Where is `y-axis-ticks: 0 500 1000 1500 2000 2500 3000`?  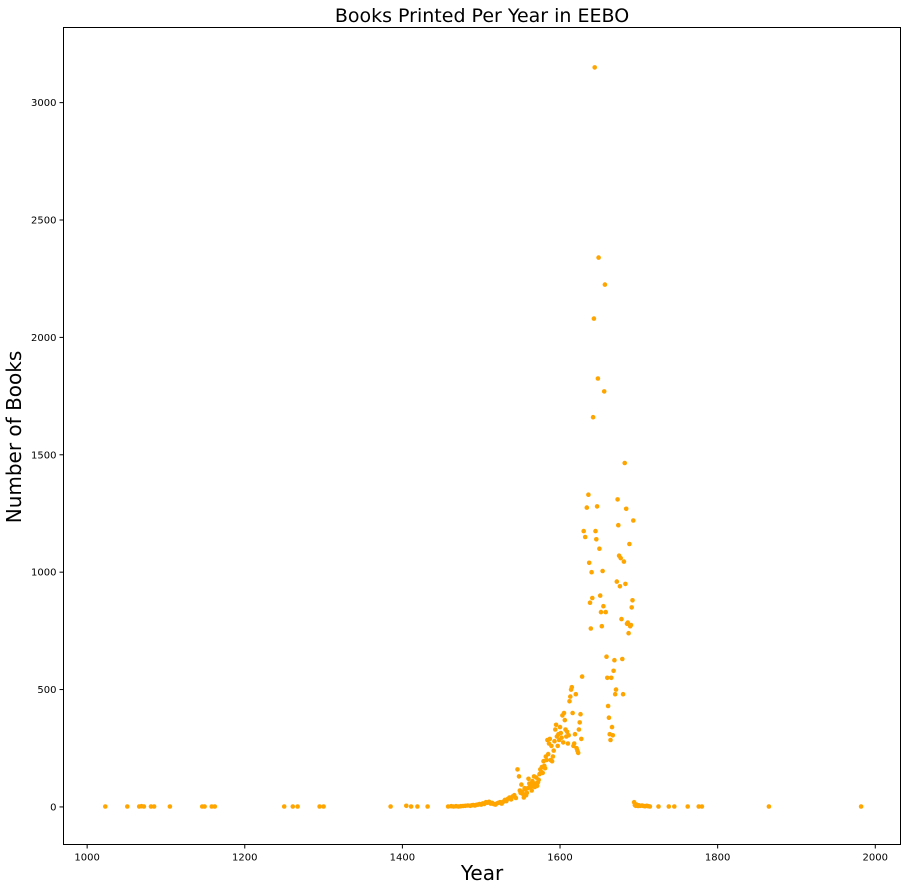 y-axis-ticks: 0 500 1000 1500 2000 2500 3000 is located at coordinates (47, 455).